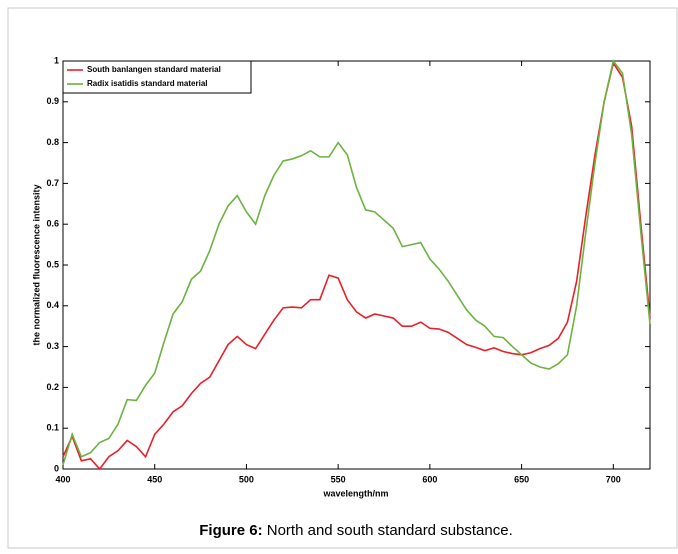 The height and width of the screenshot is (554, 678). I want to click on x-tick-label: 450, so click(154, 479).